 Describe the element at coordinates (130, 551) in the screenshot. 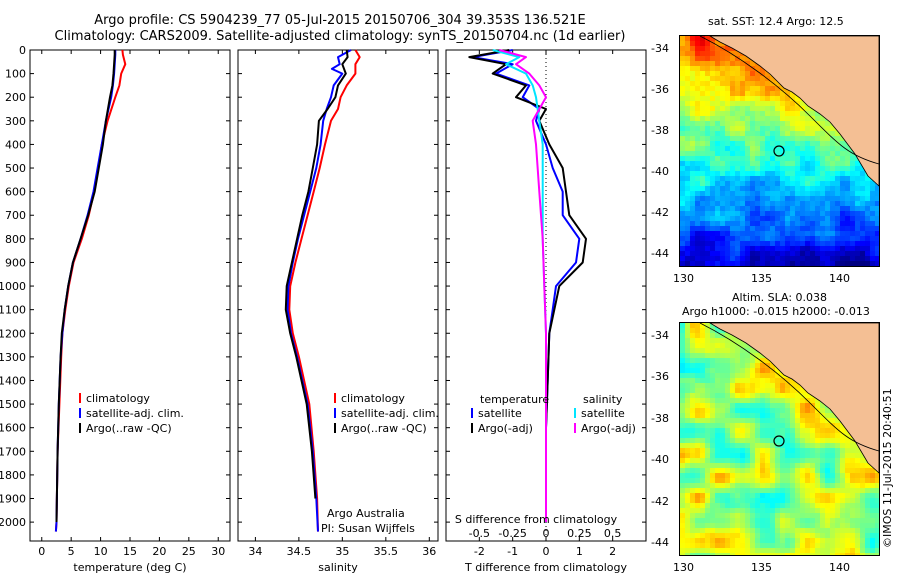

I see `x-tick-label: 15` at that location.